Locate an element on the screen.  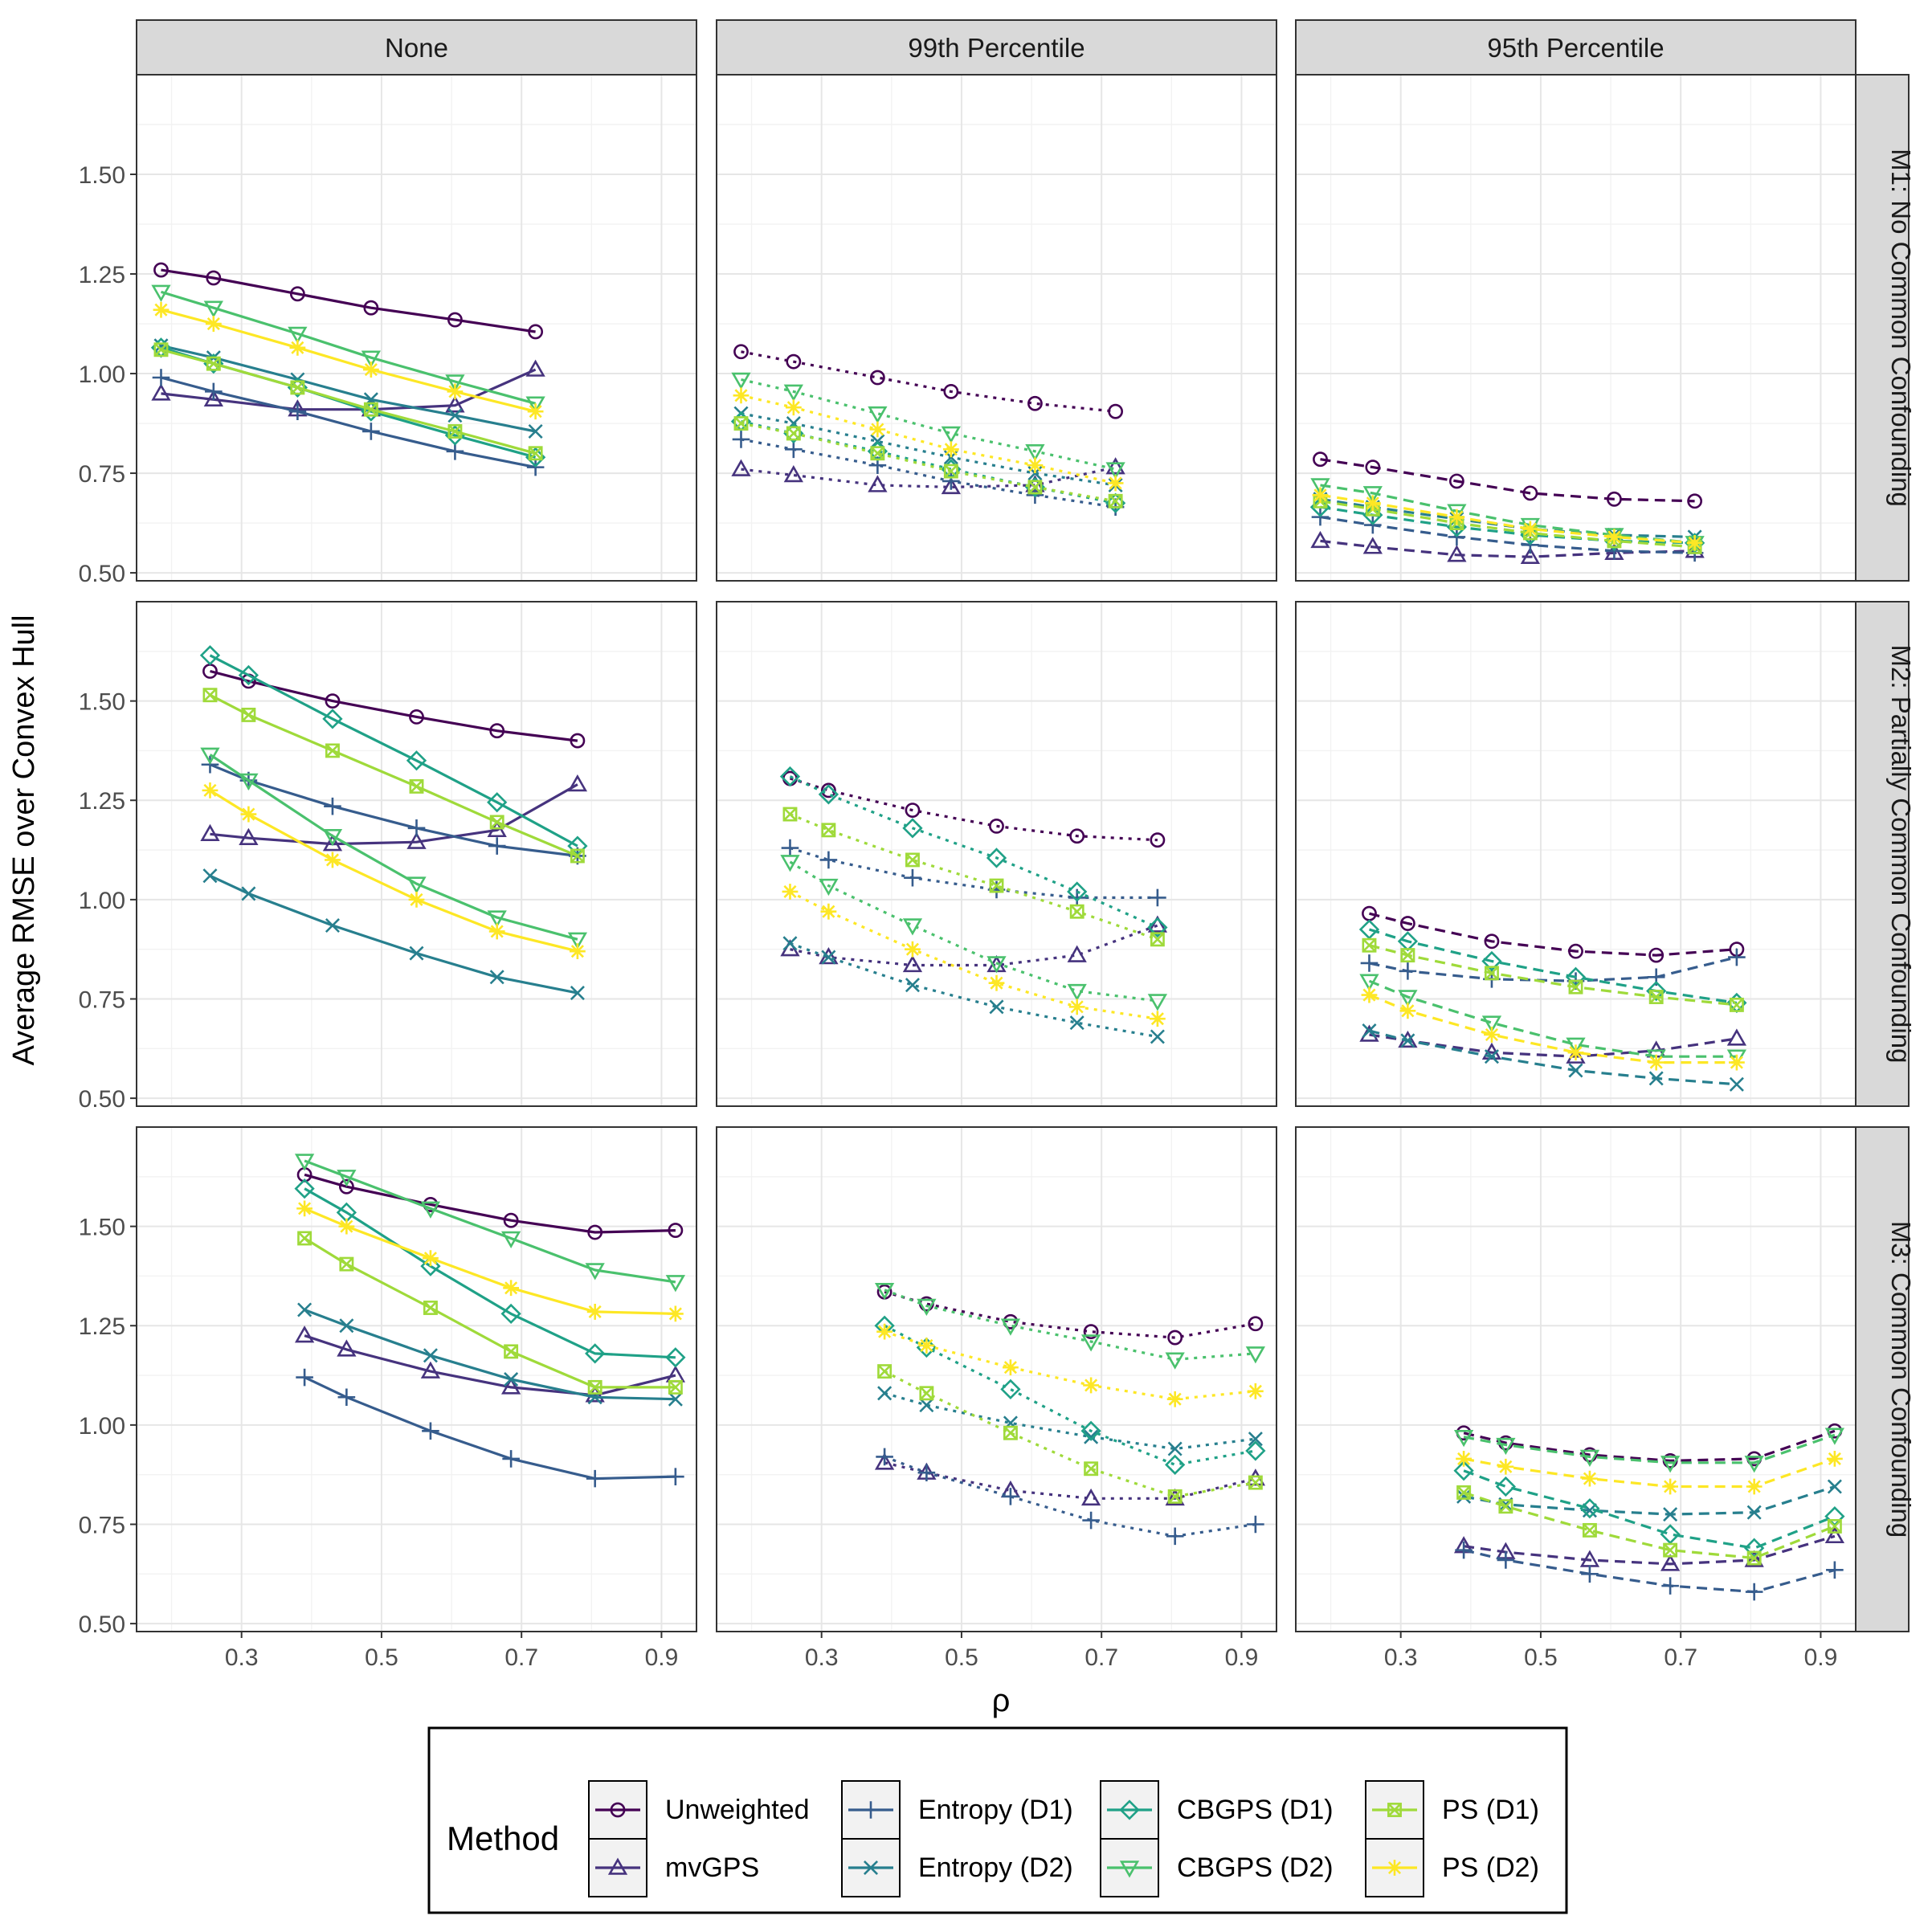
legend-entry: PS (D1) is located at coordinates (1452, 1810).